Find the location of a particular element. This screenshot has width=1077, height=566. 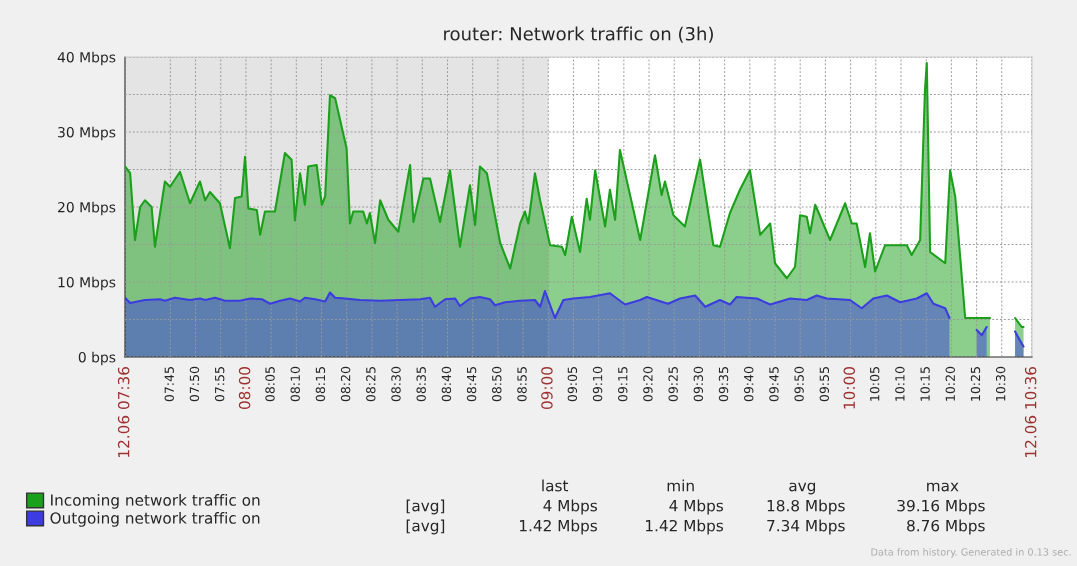

text: min is located at coordinates (680, 485).